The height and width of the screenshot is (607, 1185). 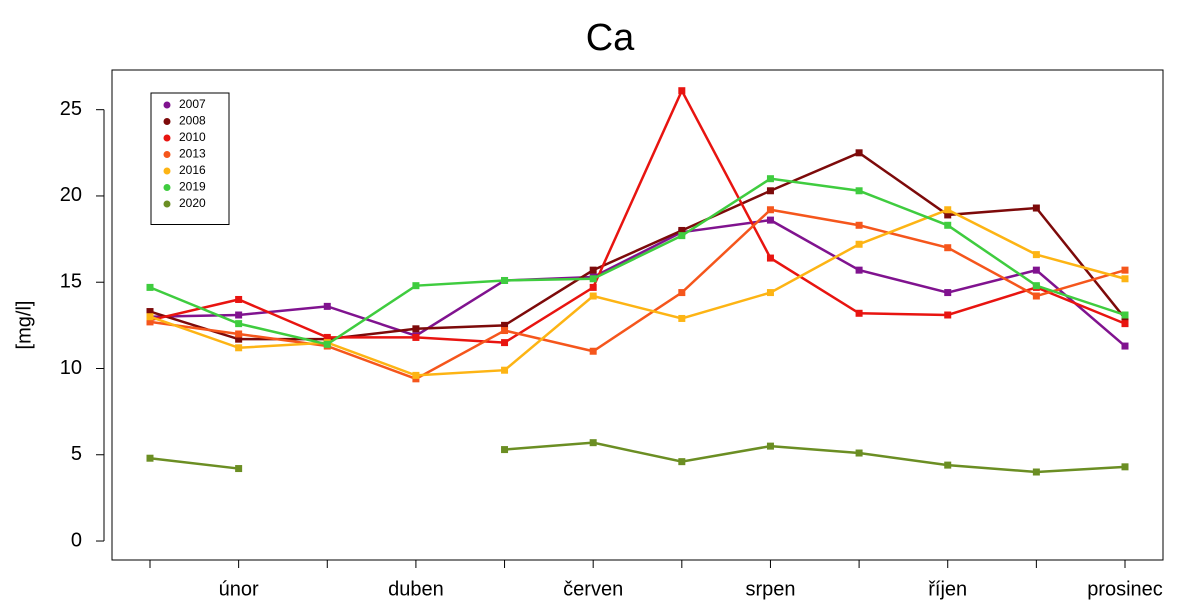 I want to click on legend-label: 2020, so click(x=192, y=203).